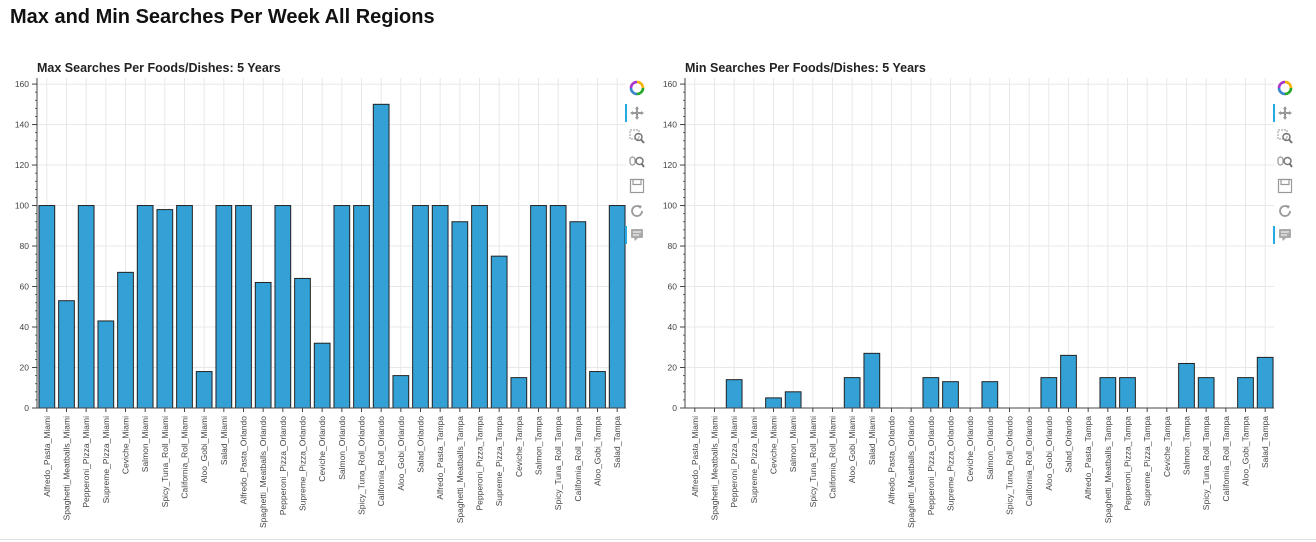  I want to click on bar-spaghetti-meatballs-miami, so click(66, 354).